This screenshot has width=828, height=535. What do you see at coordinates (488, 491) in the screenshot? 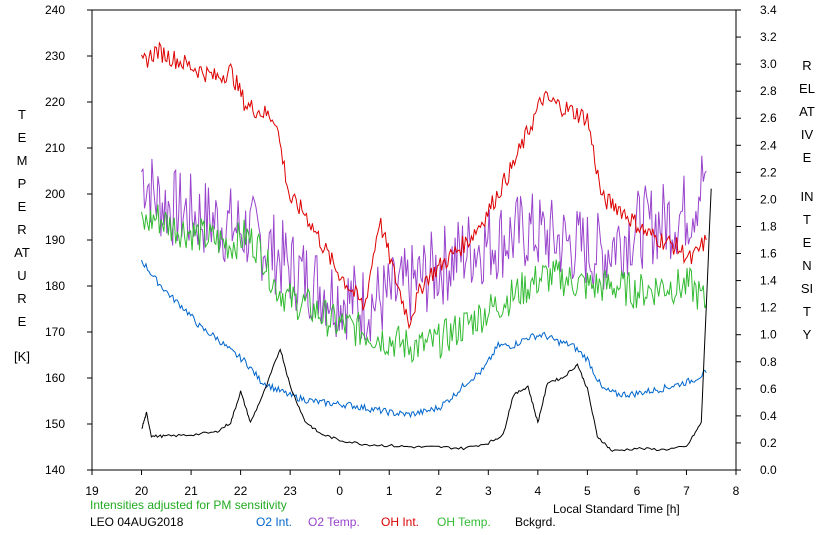
I see `x-tick-label: 3` at bounding box center [488, 491].